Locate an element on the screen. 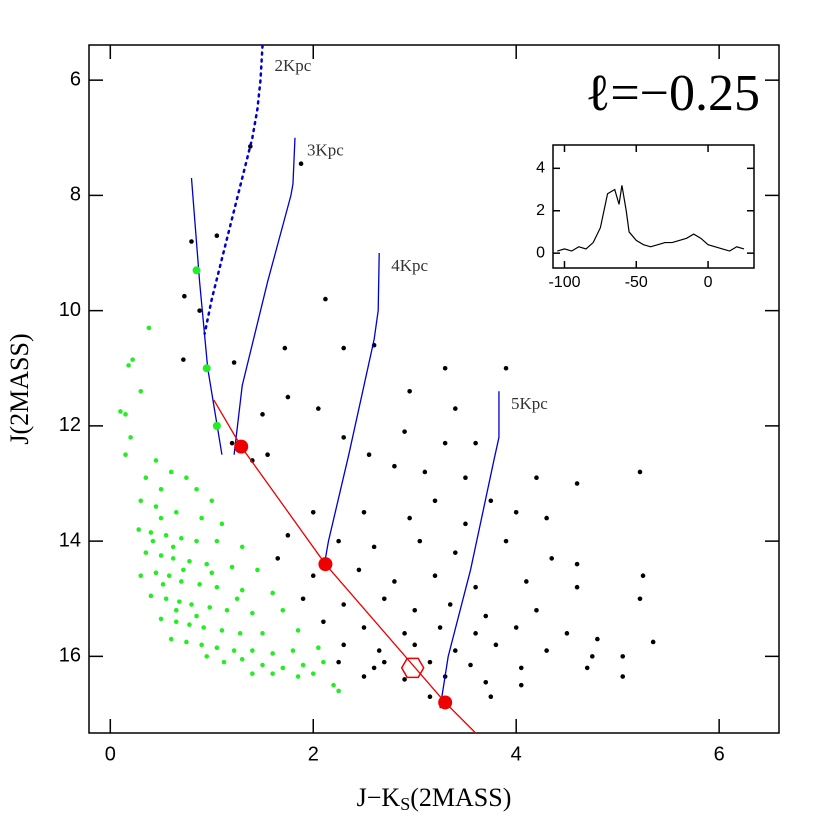  y-tick-label: 4 is located at coordinates (540, 168).